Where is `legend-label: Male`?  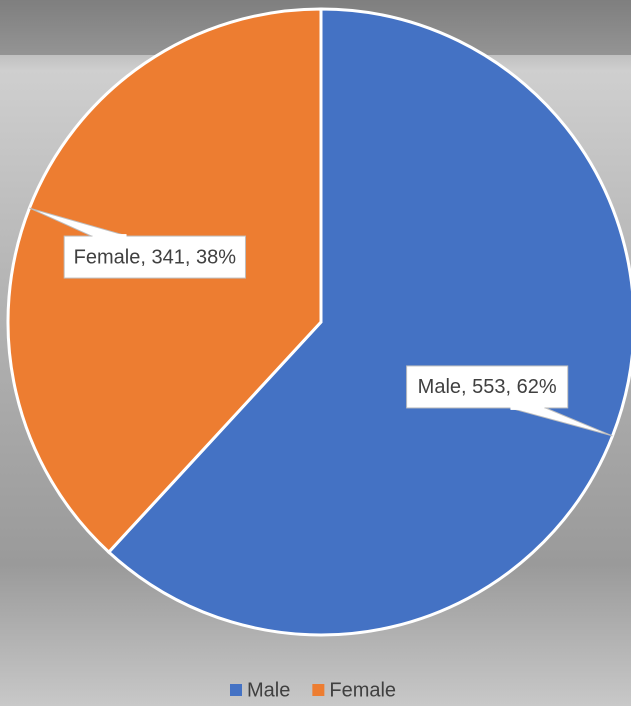
legend-label: Male is located at coordinates (268, 690).